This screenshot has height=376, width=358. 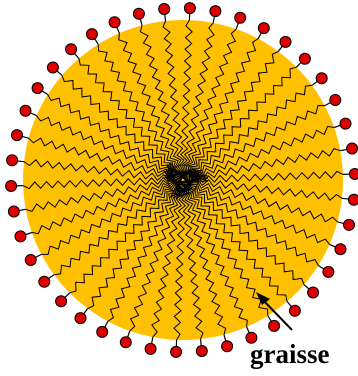 I want to click on label-pointer-arrow, so click(x=274, y=311).